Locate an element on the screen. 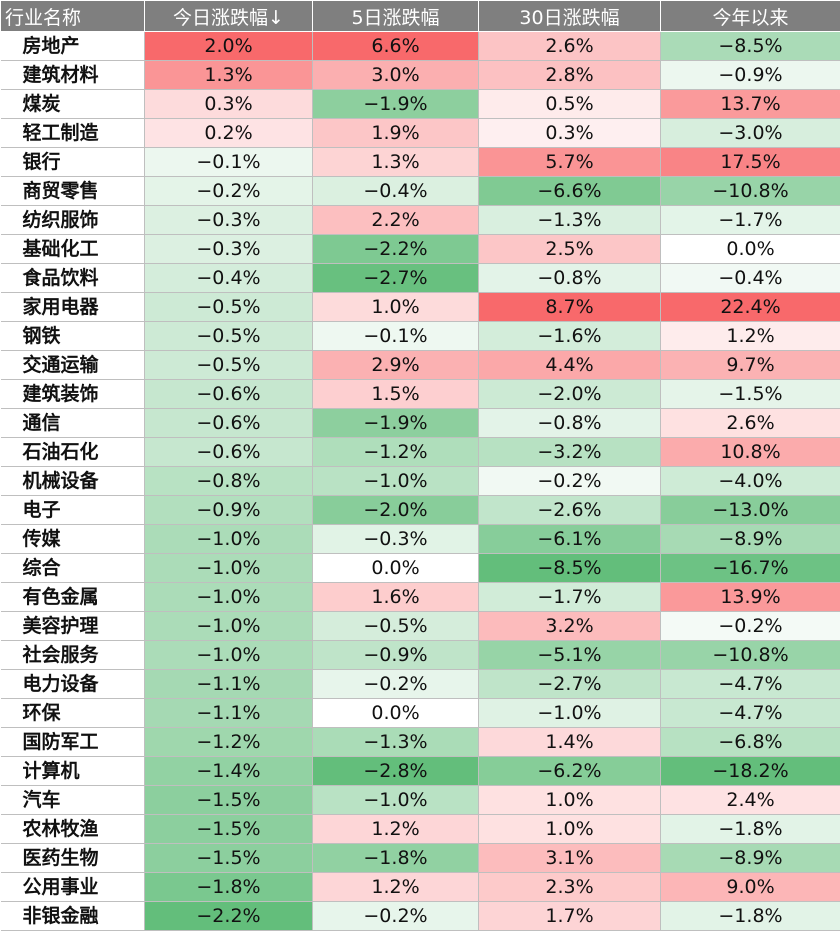  5day-change-cell: −1.0% is located at coordinates (396, 481).